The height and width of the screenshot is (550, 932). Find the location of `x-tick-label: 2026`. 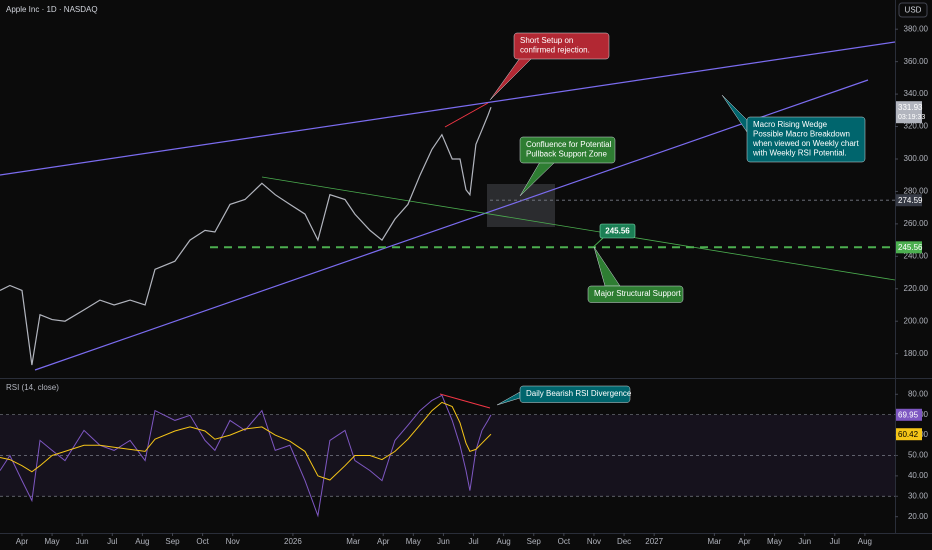

x-tick-label: 2026 is located at coordinates (293, 541).